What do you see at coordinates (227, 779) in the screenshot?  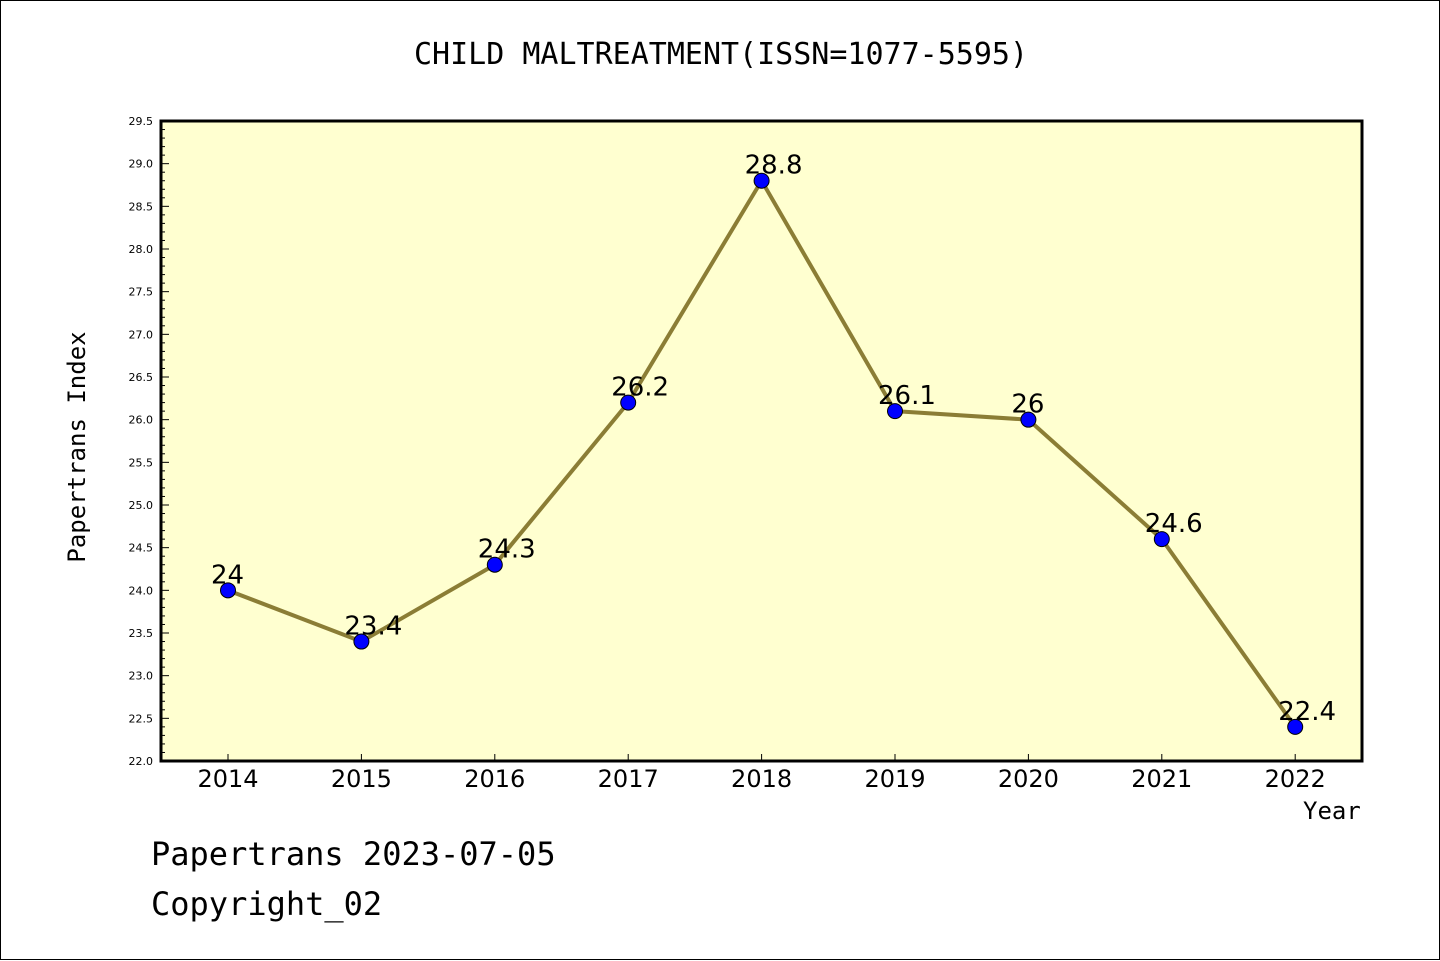 I see `x-tick-label: 2014` at bounding box center [227, 779].